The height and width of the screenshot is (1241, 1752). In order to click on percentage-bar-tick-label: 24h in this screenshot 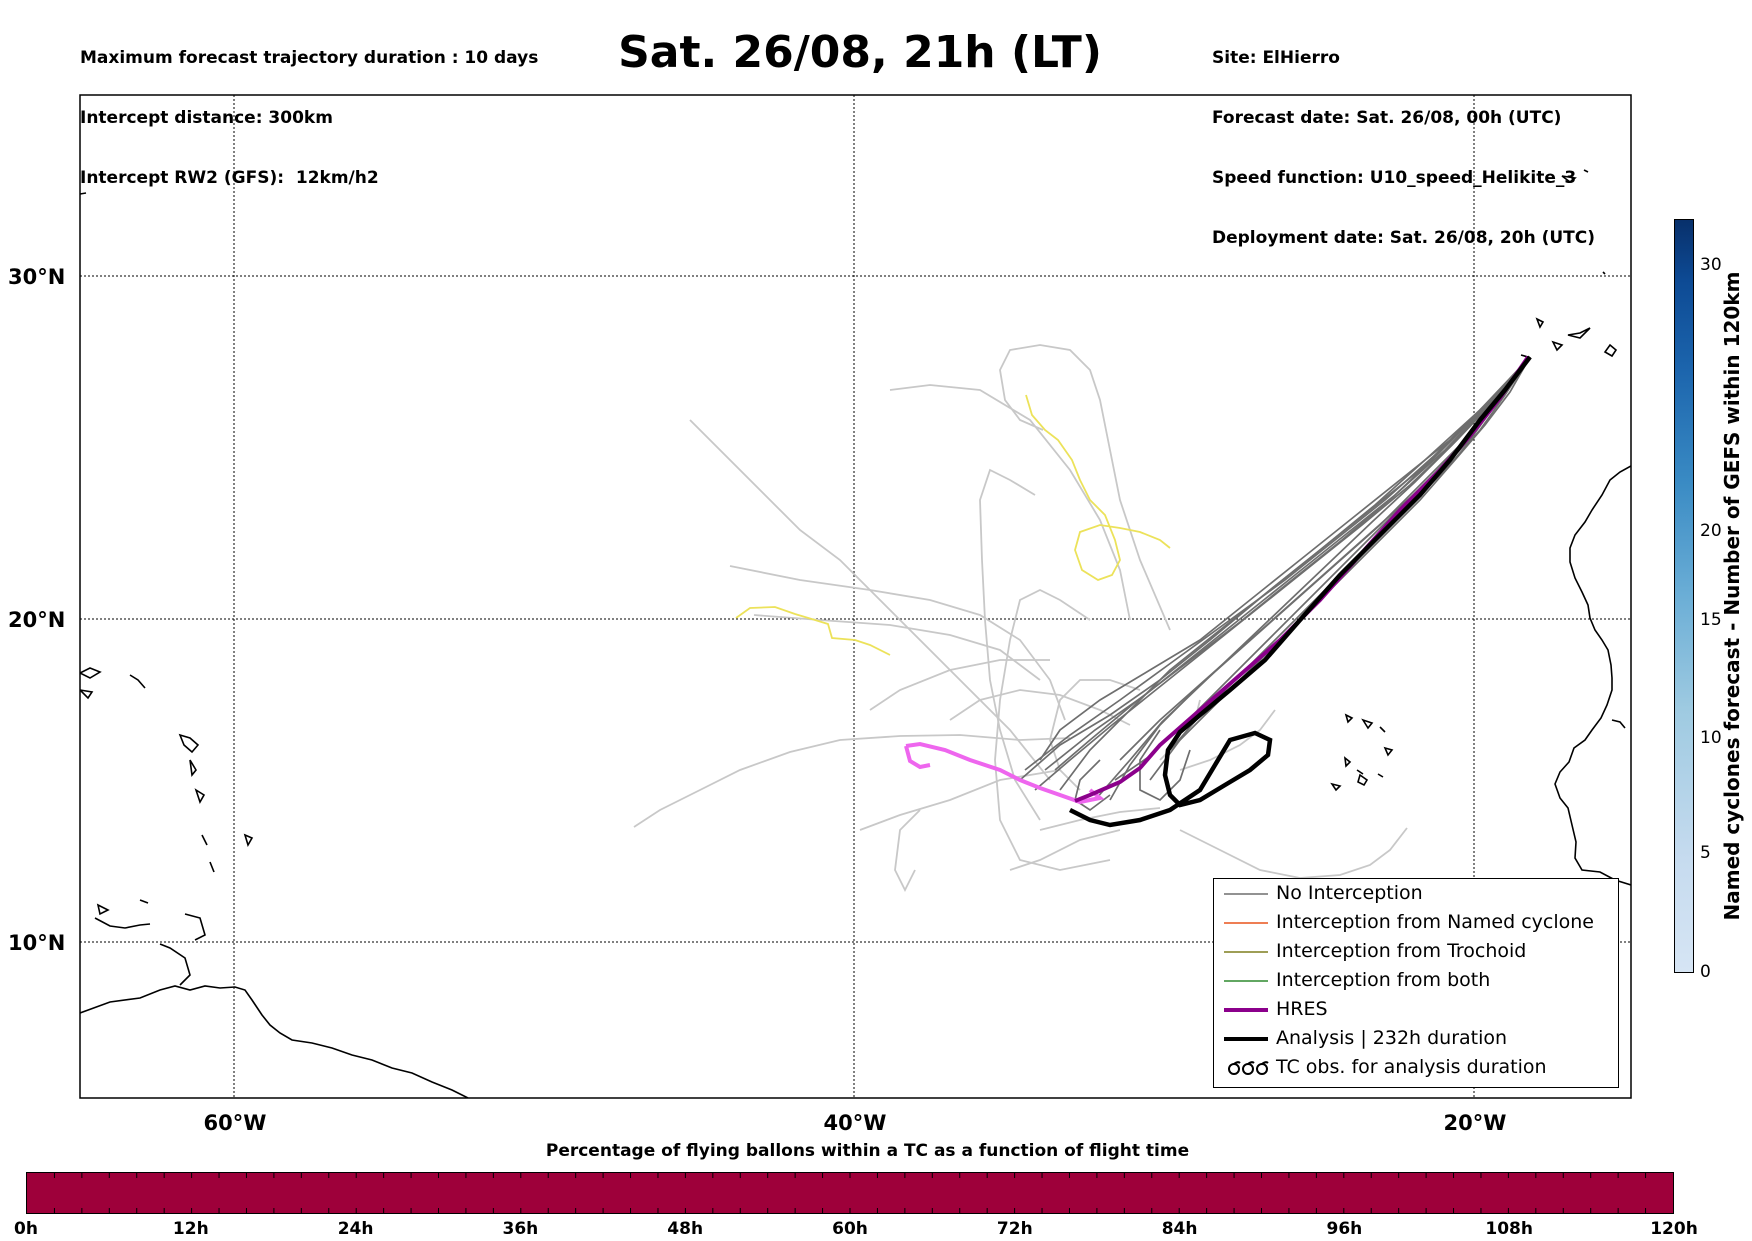, I will do `click(355, 1229)`.